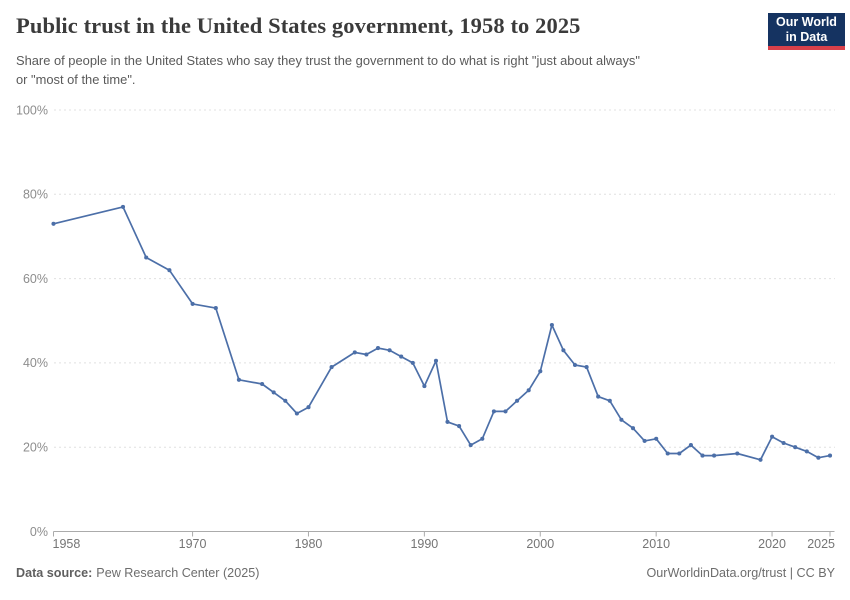 This screenshot has height=600, width=850. I want to click on chart-subtitle-line2: or "most of the time"., so click(76, 80).